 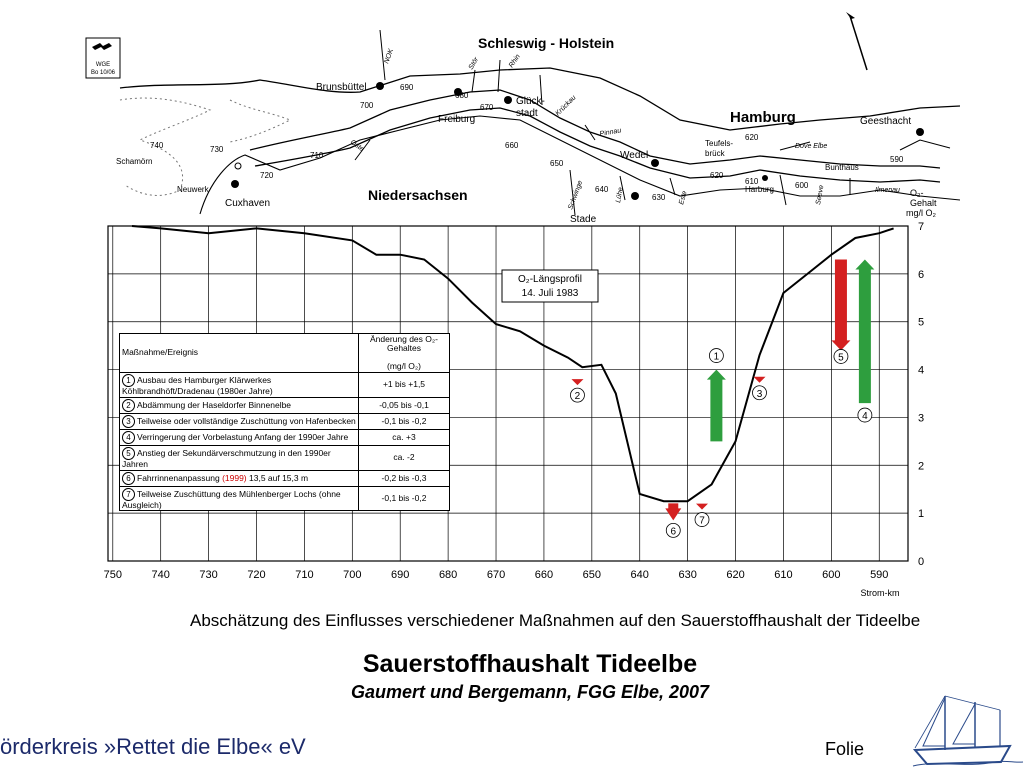 What do you see at coordinates (217, 149) in the screenshot?
I see `svg-text: 730` at bounding box center [217, 149].